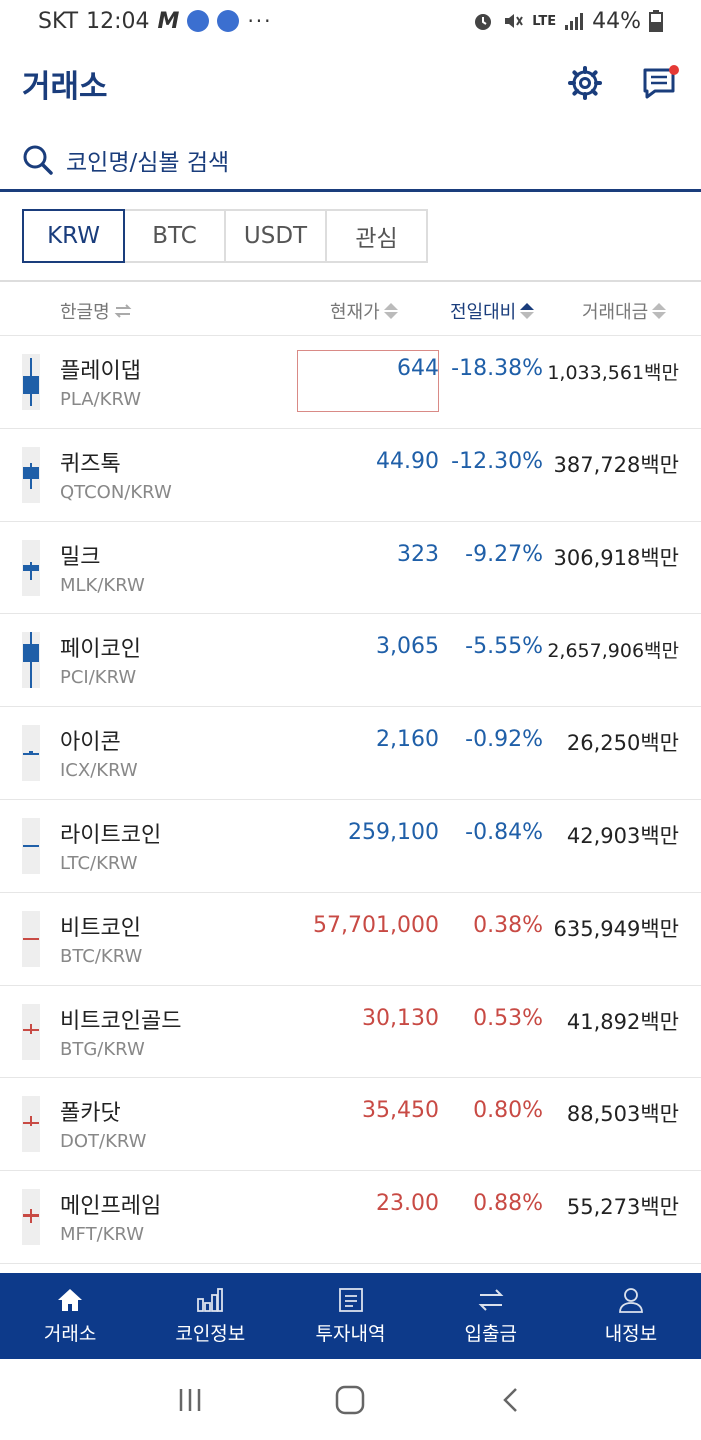 The width and height of the screenshot is (701, 1440). What do you see at coordinates (418, 554) in the screenshot?
I see `coin-price: 323` at bounding box center [418, 554].